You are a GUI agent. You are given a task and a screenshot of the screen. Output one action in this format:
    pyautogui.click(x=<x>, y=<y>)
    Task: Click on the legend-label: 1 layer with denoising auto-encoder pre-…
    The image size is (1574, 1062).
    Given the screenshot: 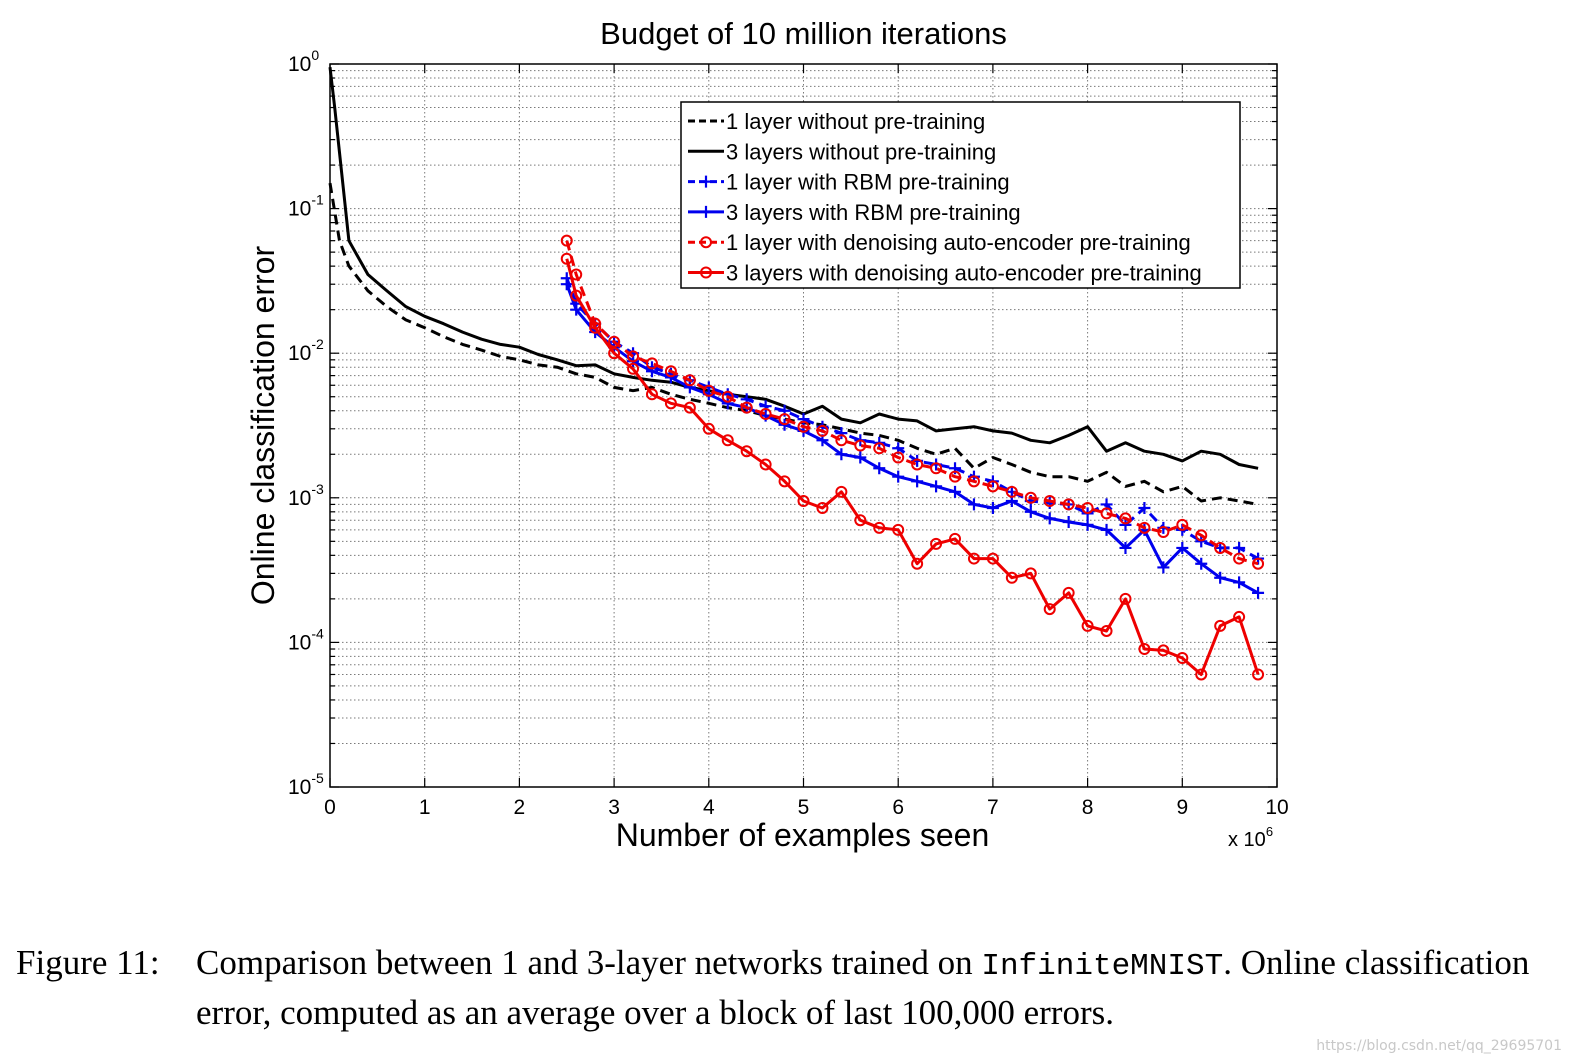 What is the action you would take?
    pyautogui.click(x=958, y=242)
    